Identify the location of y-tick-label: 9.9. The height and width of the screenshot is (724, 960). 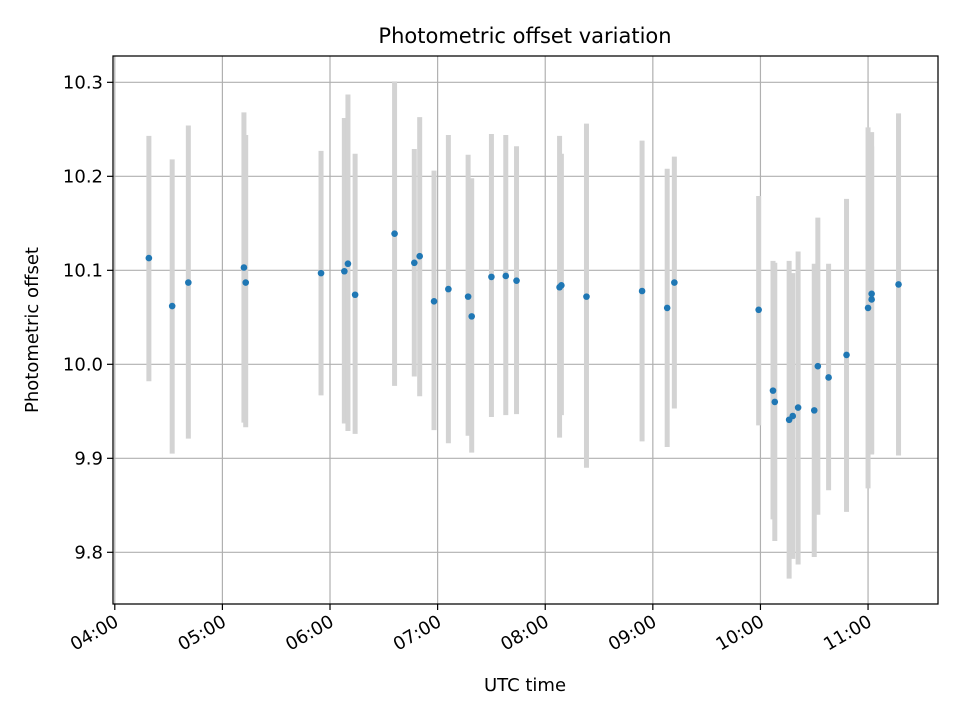
(88, 458).